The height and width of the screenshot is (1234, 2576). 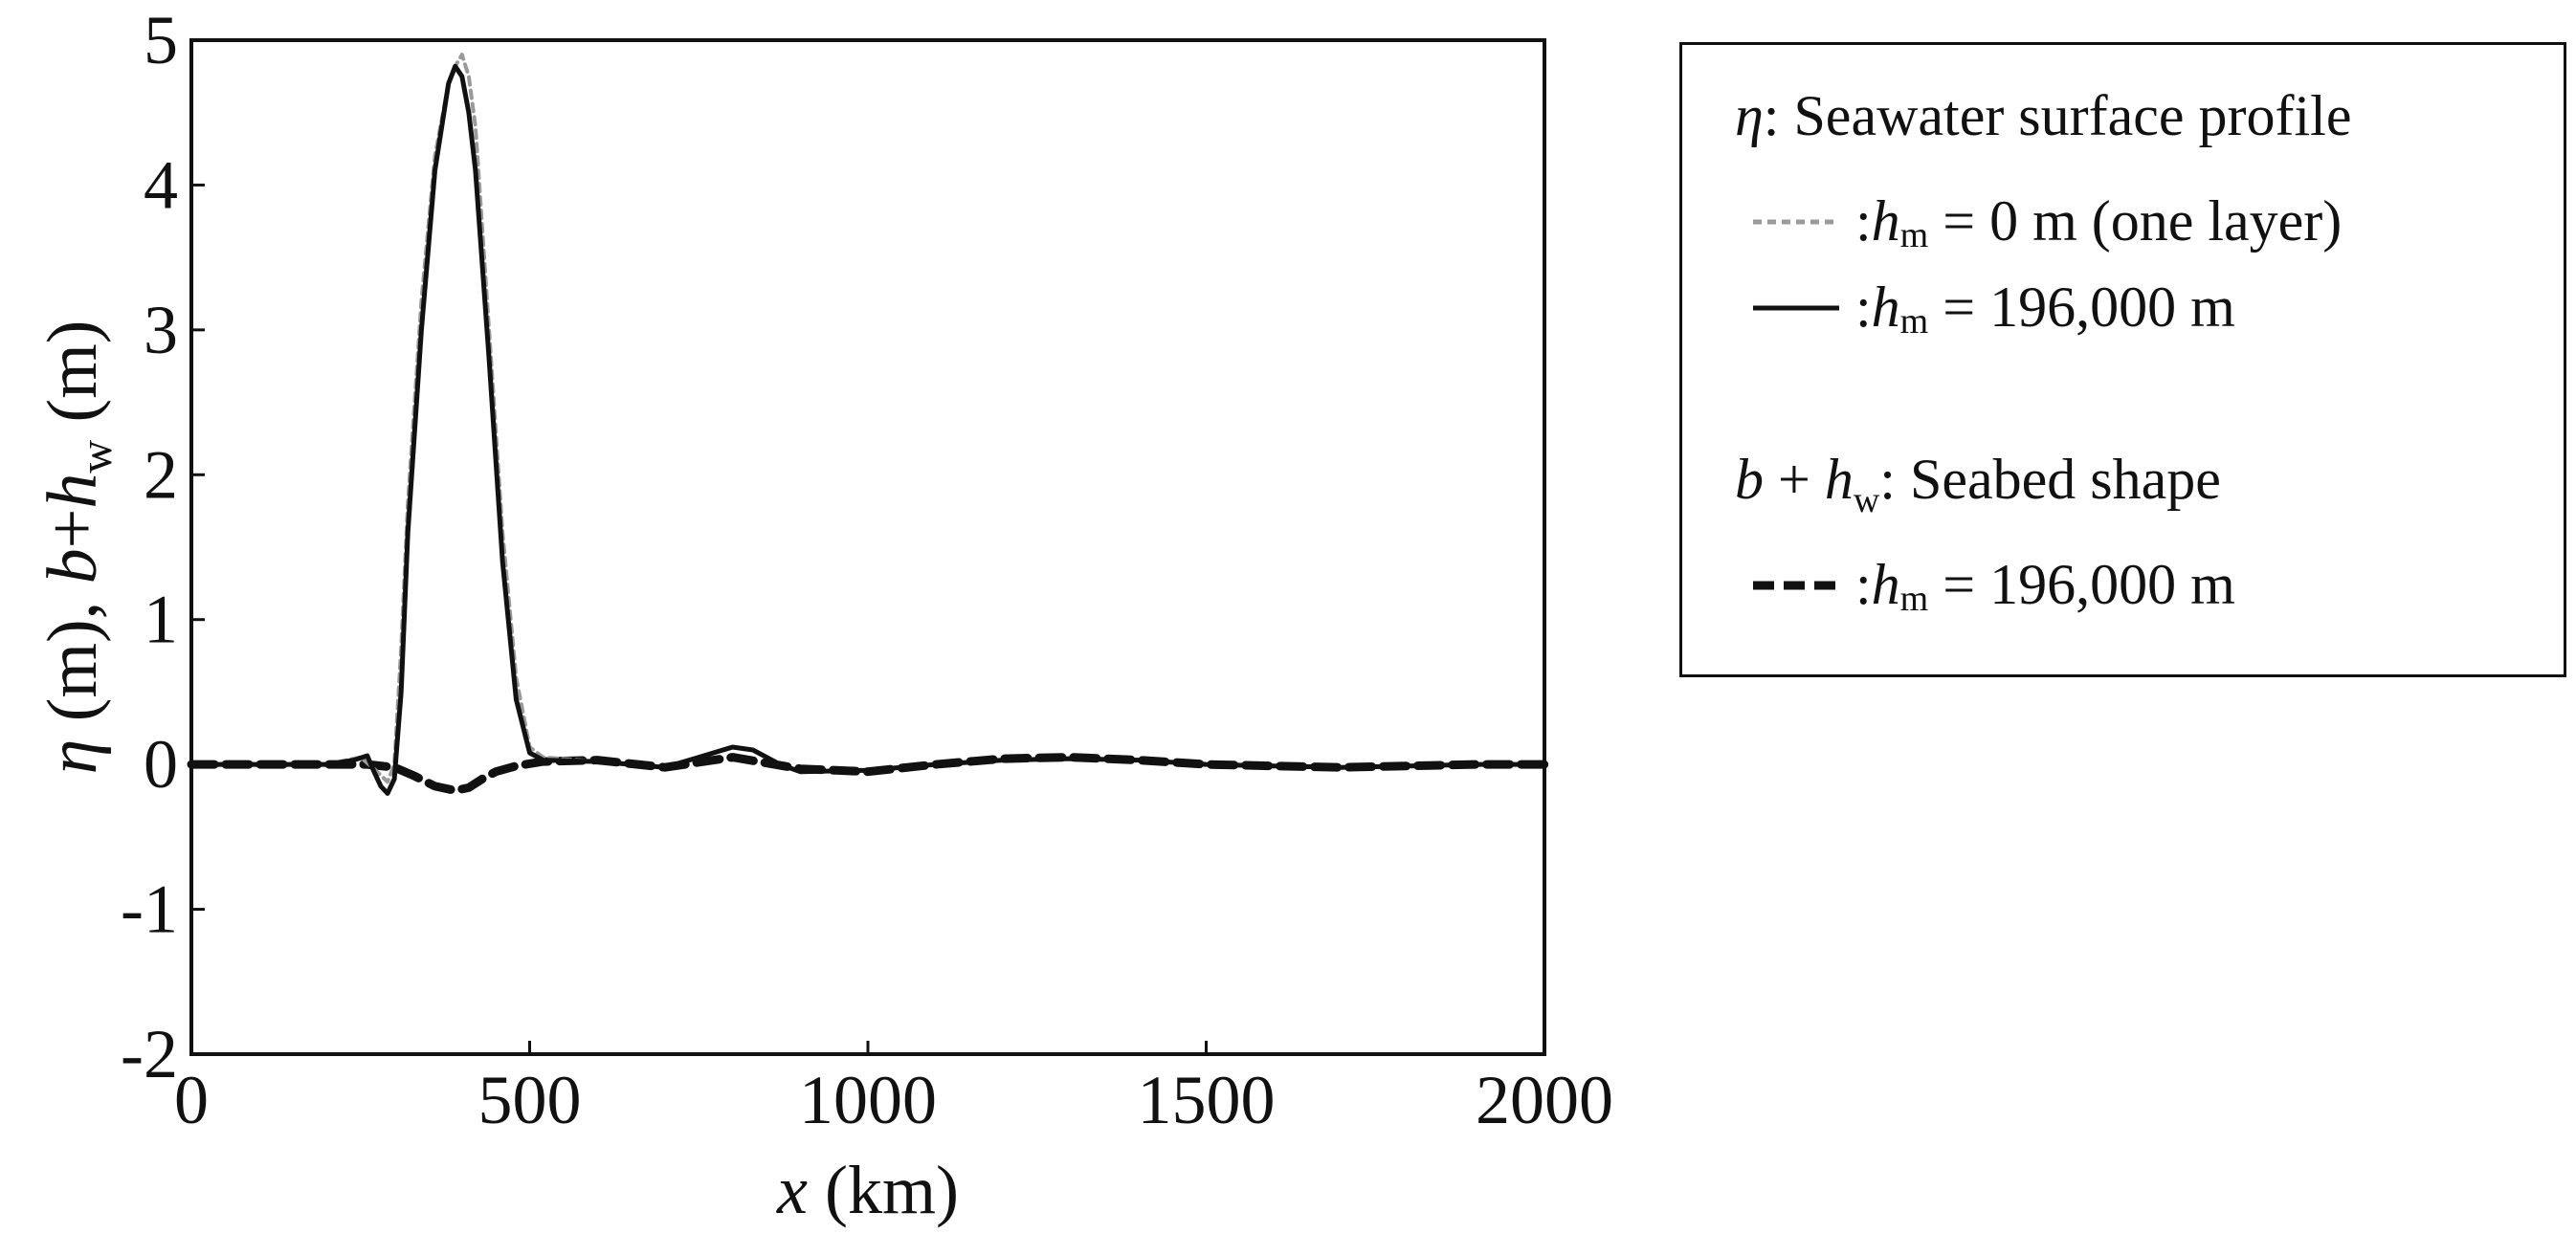 I want to click on legend-eta-heading: η: Seawater surface profile, so click(x=2043, y=115).